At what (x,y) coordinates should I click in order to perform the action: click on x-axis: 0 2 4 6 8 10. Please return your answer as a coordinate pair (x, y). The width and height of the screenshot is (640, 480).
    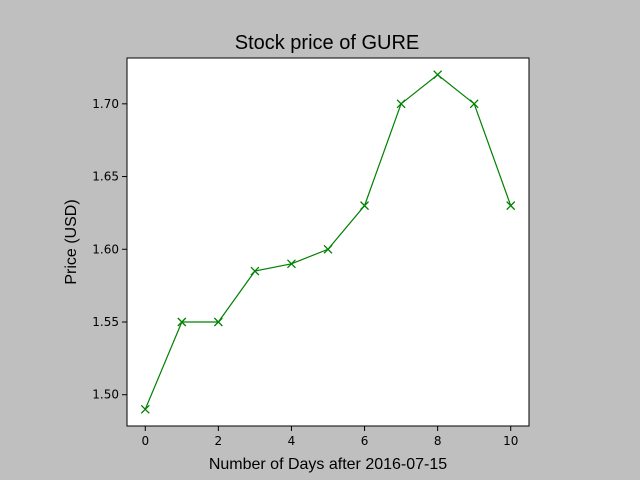
    Looking at the image, I should click on (329, 437).